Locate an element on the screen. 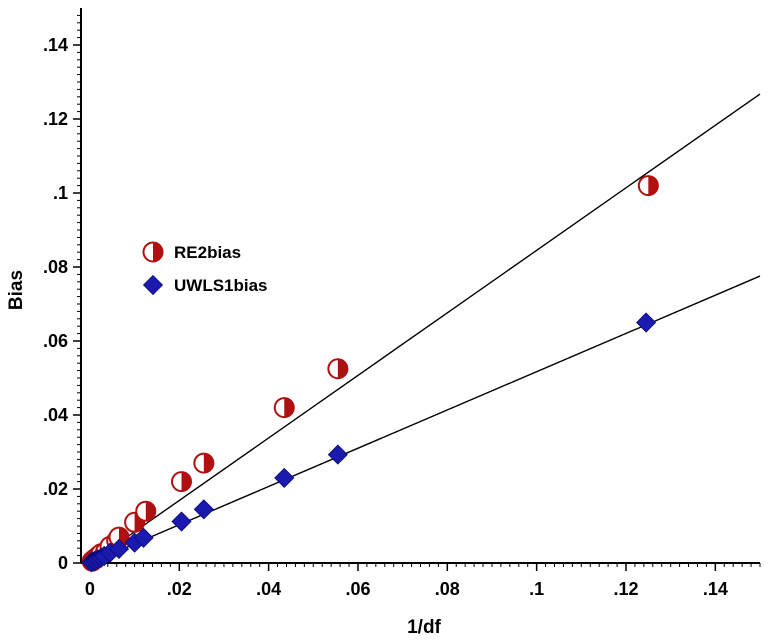 The image size is (768, 641). legend: RE2bias UWLS1bias is located at coordinates (205, 268).